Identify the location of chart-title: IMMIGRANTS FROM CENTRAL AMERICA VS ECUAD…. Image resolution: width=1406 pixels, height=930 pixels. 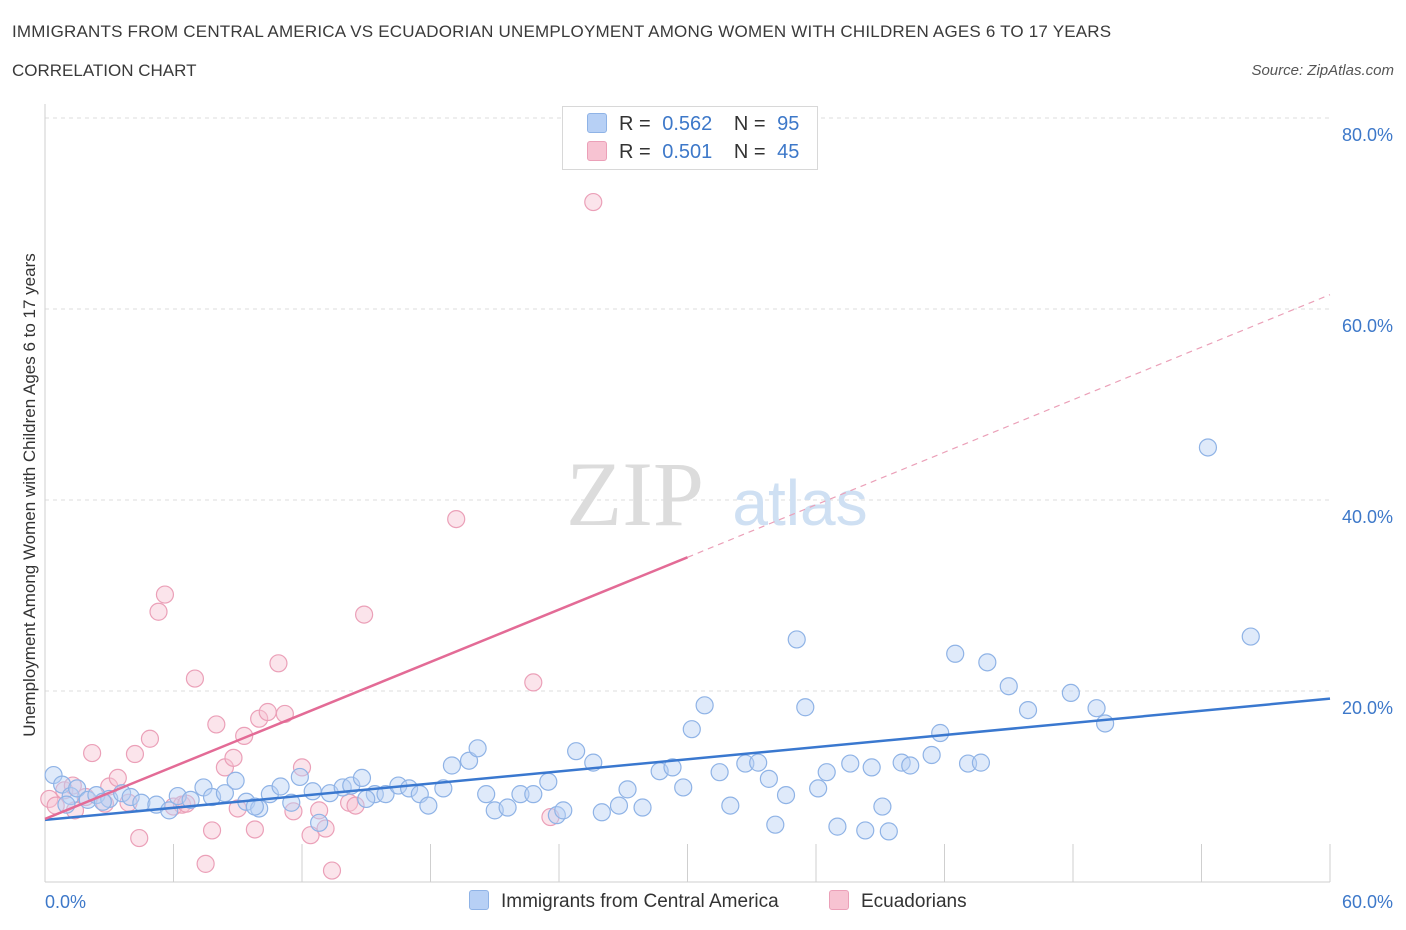
(562, 31).